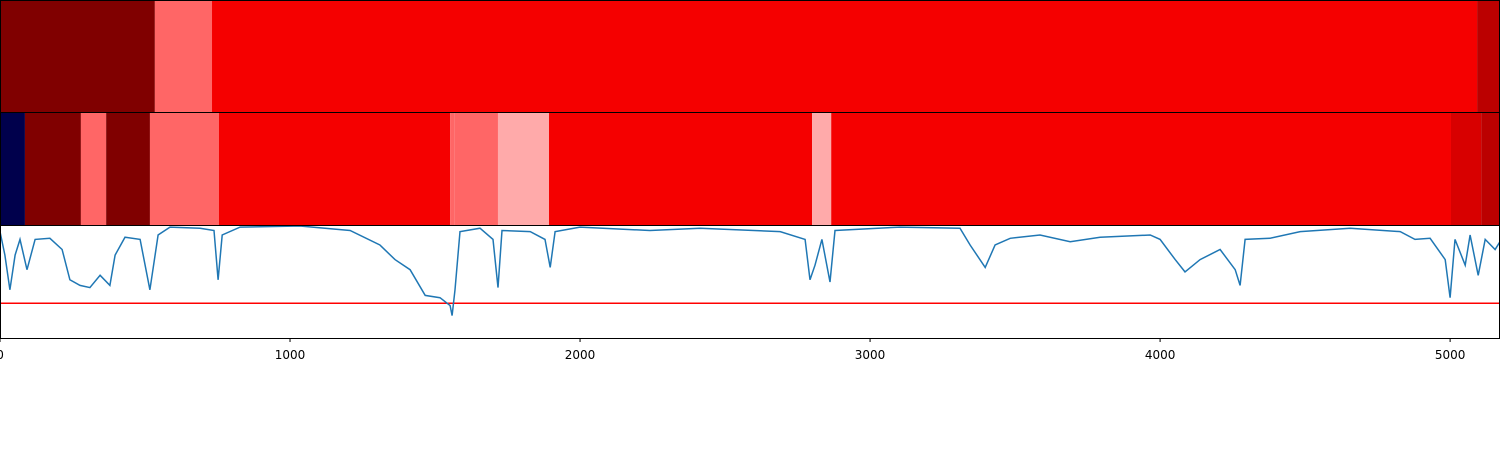  What do you see at coordinates (290, 355) in the screenshot?
I see `x-tick-label: 1000` at bounding box center [290, 355].